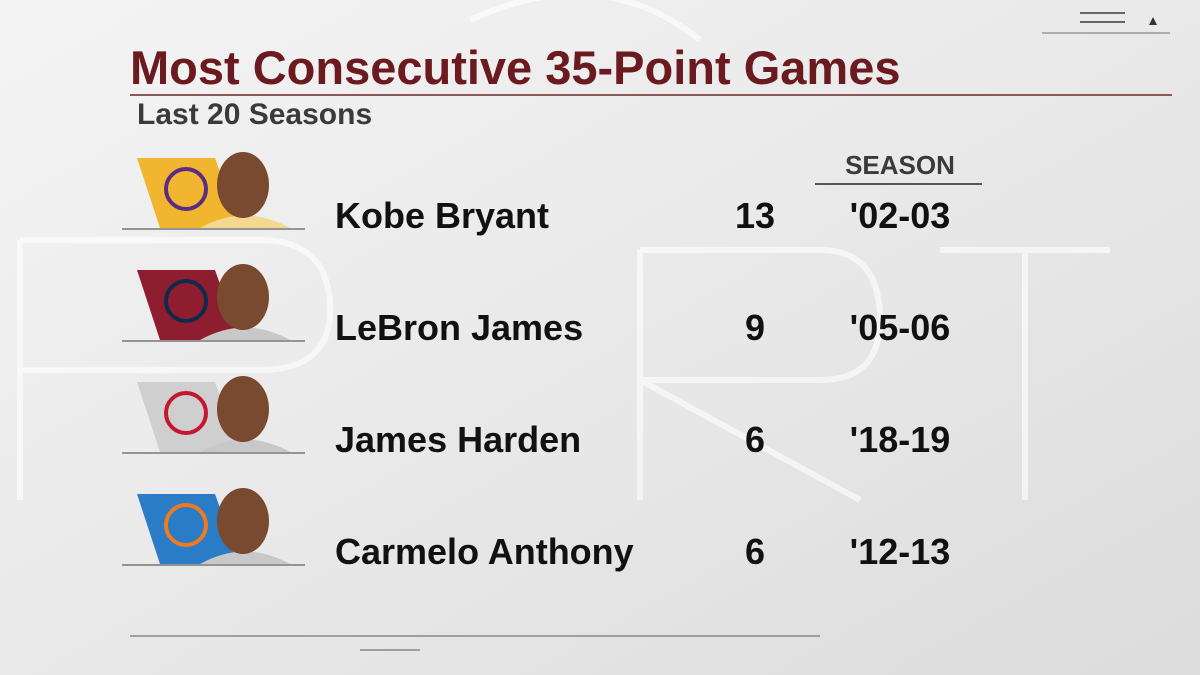 Image resolution: width=1200 pixels, height=675 pixels. I want to click on arrow-icon, so click(1153, 21).